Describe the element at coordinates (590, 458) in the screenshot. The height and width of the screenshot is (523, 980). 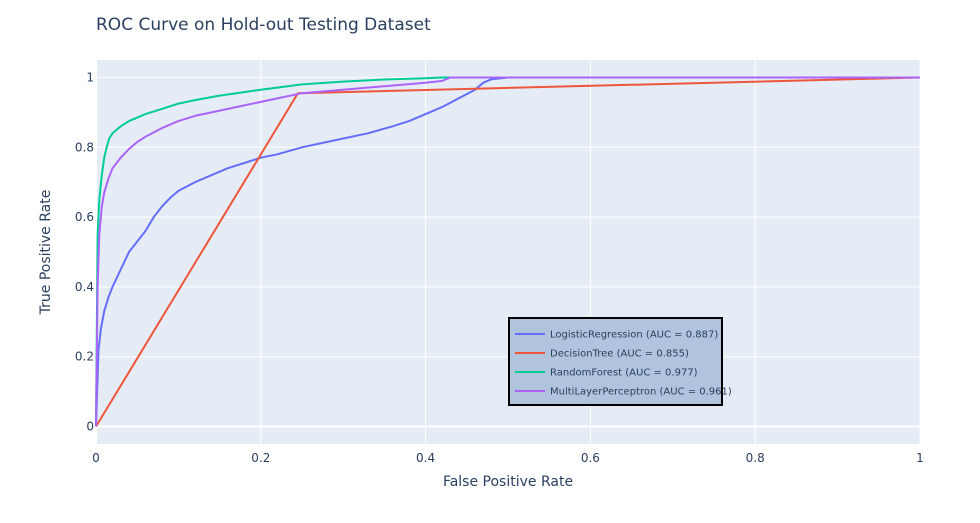
I see `x-tick-label: 0.6` at that location.